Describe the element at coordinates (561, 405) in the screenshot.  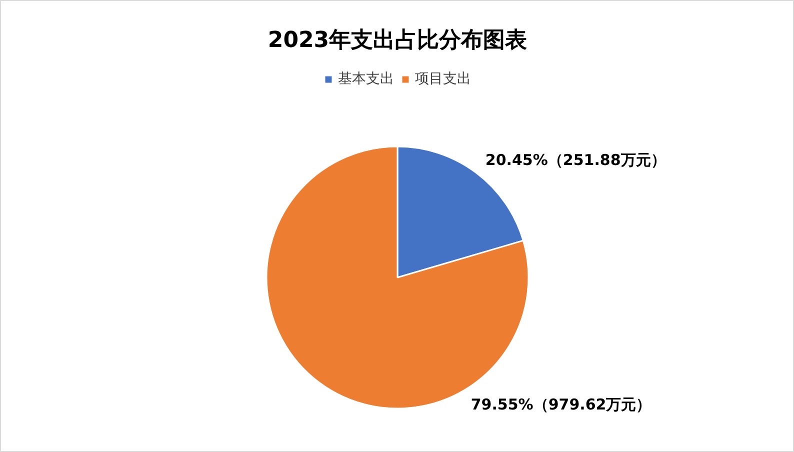
I see `data-label: 79.55%（979.62万元）` at that location.